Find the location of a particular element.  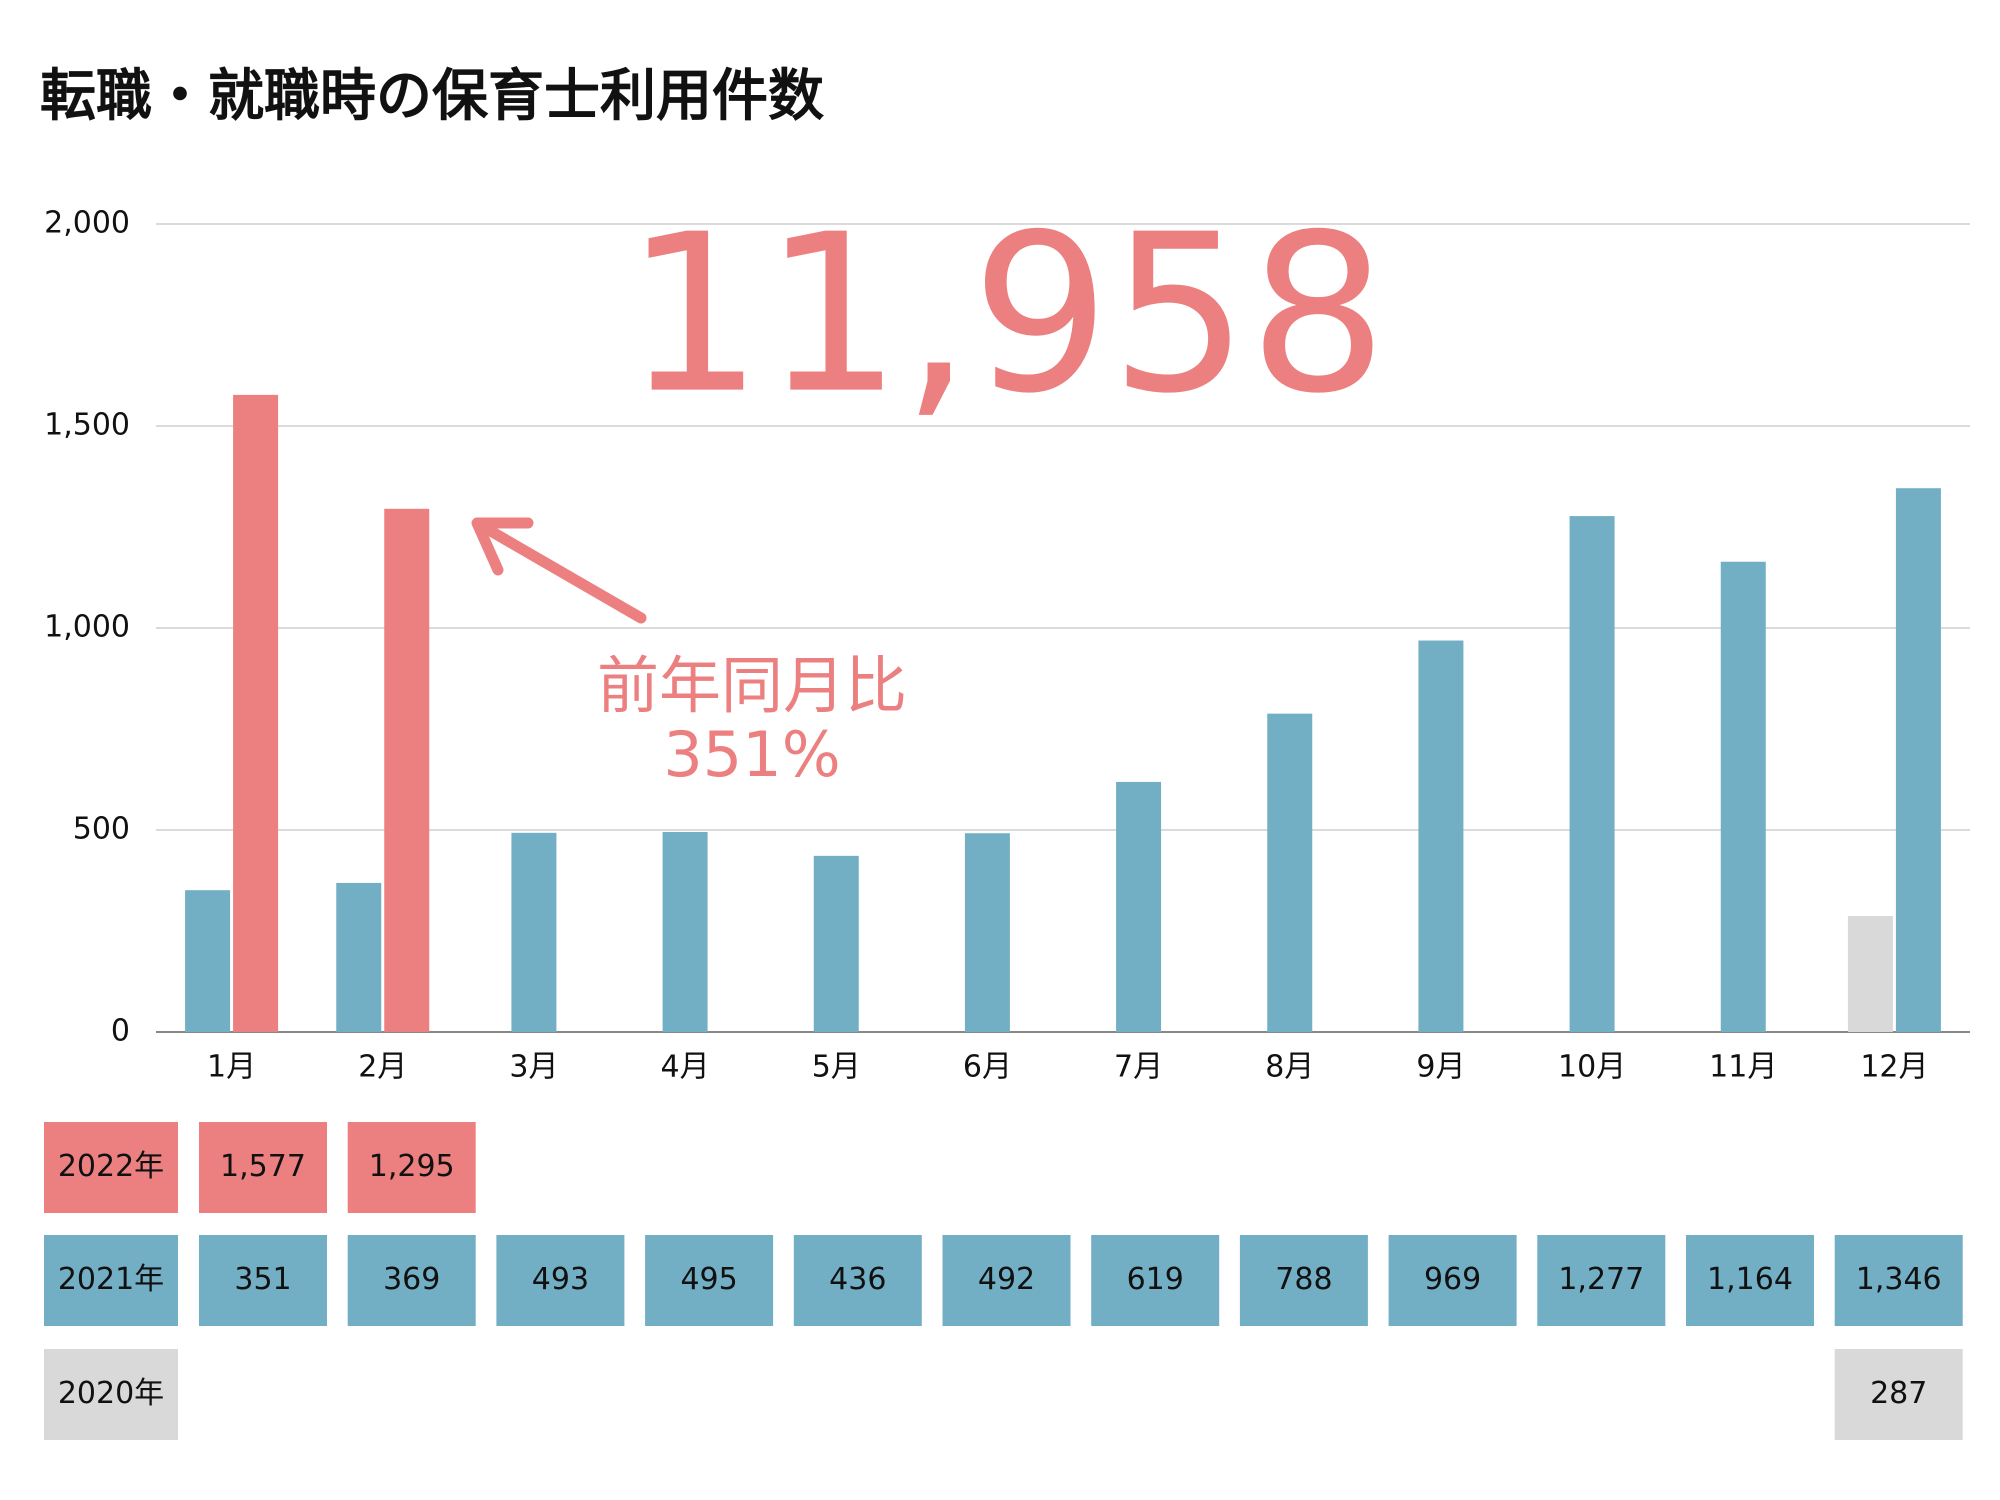

data-label: 1,164 is located at coordinates (1750, 1279).